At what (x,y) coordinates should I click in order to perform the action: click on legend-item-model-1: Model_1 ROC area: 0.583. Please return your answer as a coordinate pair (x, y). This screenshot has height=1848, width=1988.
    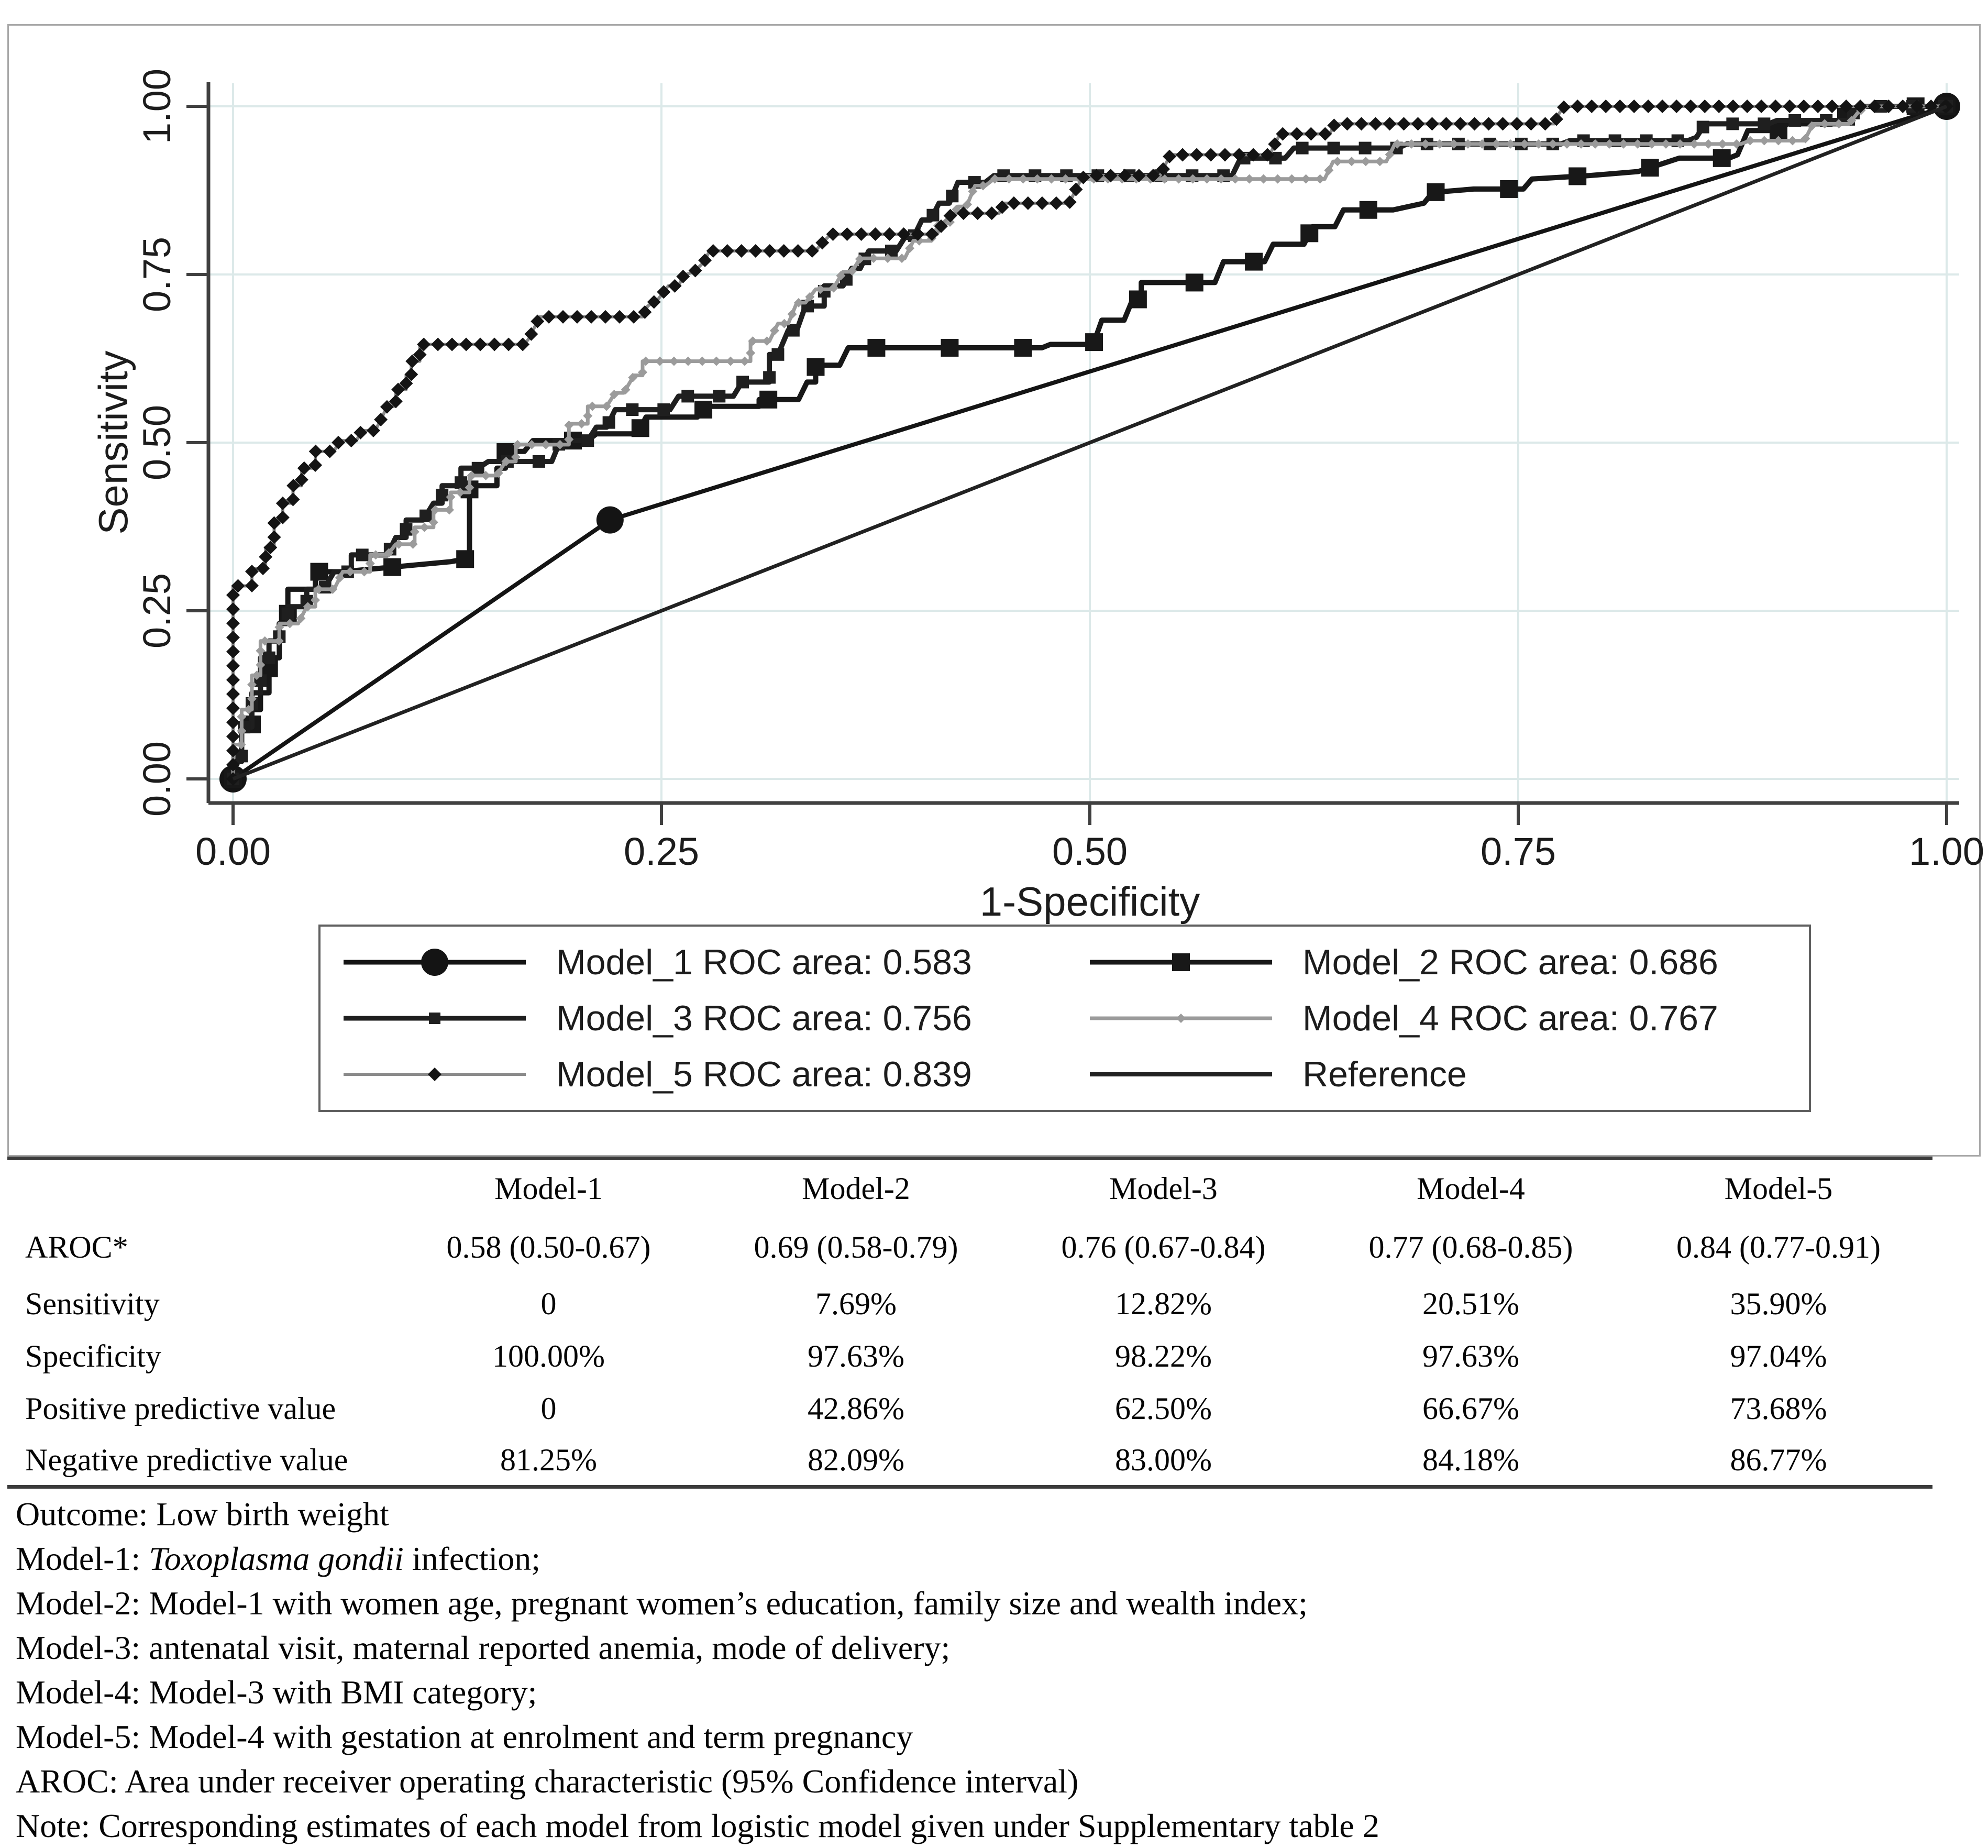
    Looking at the image, I should click on (694, 962).